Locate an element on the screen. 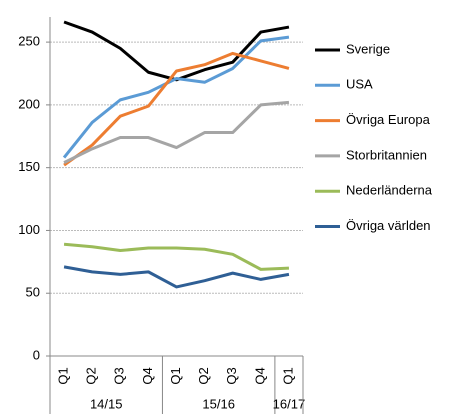 Image resolution: width=473 pixels, height=414 pixels. x-group-label: 16/17 is located at coordinates (289, 403).